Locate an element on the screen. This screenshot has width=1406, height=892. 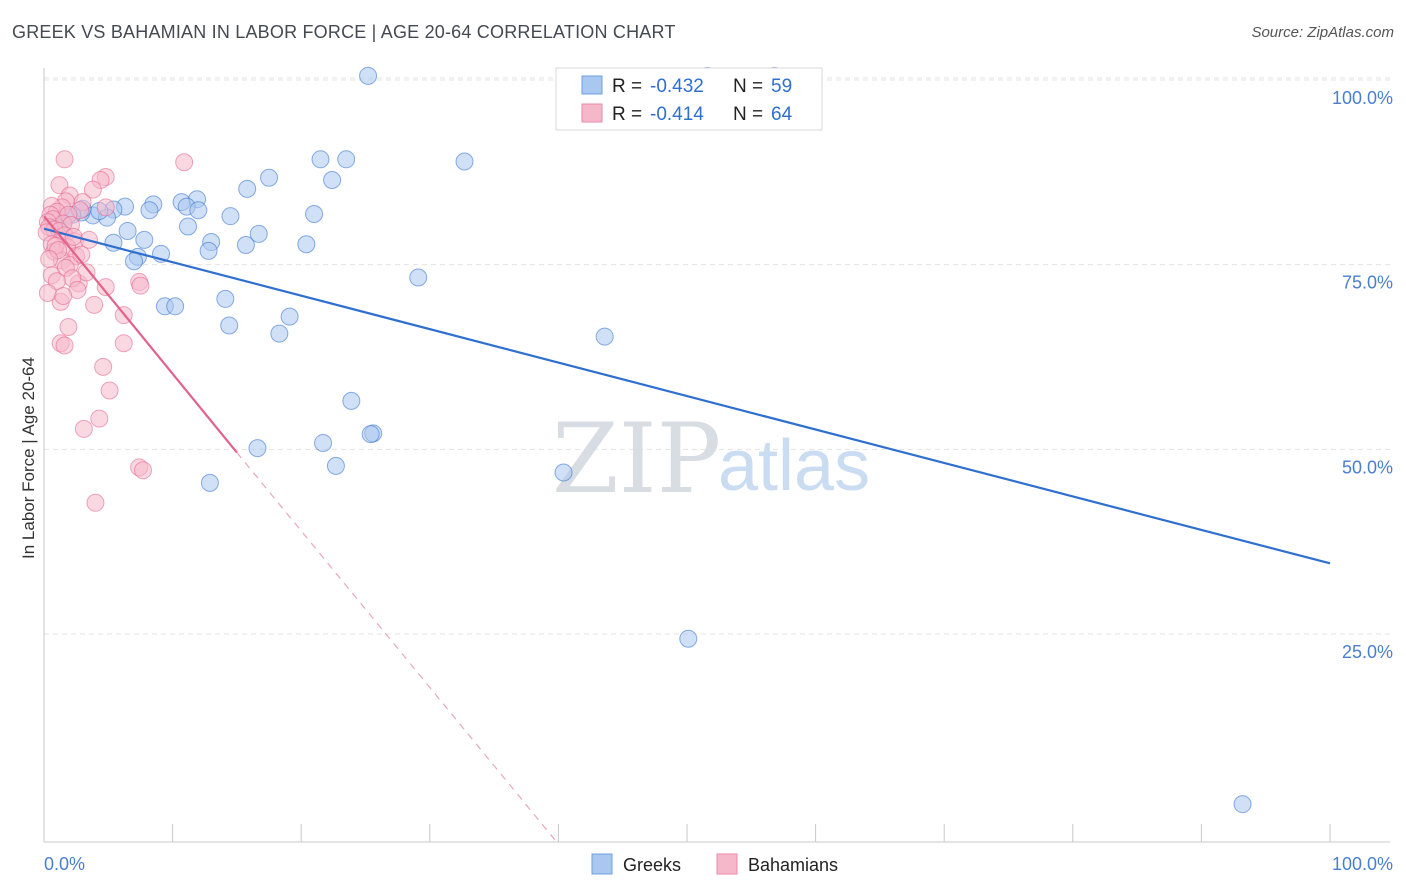
bahamians-trend-extension is located at coordinates (397, 648).